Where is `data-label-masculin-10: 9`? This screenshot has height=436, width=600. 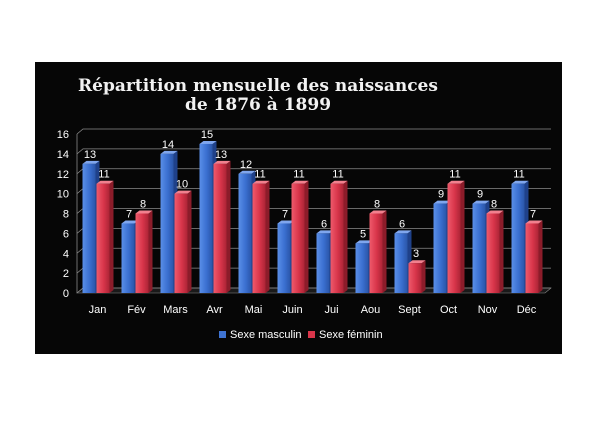
data-label-masculin-10: 9 is located at coordinates (480, 195).